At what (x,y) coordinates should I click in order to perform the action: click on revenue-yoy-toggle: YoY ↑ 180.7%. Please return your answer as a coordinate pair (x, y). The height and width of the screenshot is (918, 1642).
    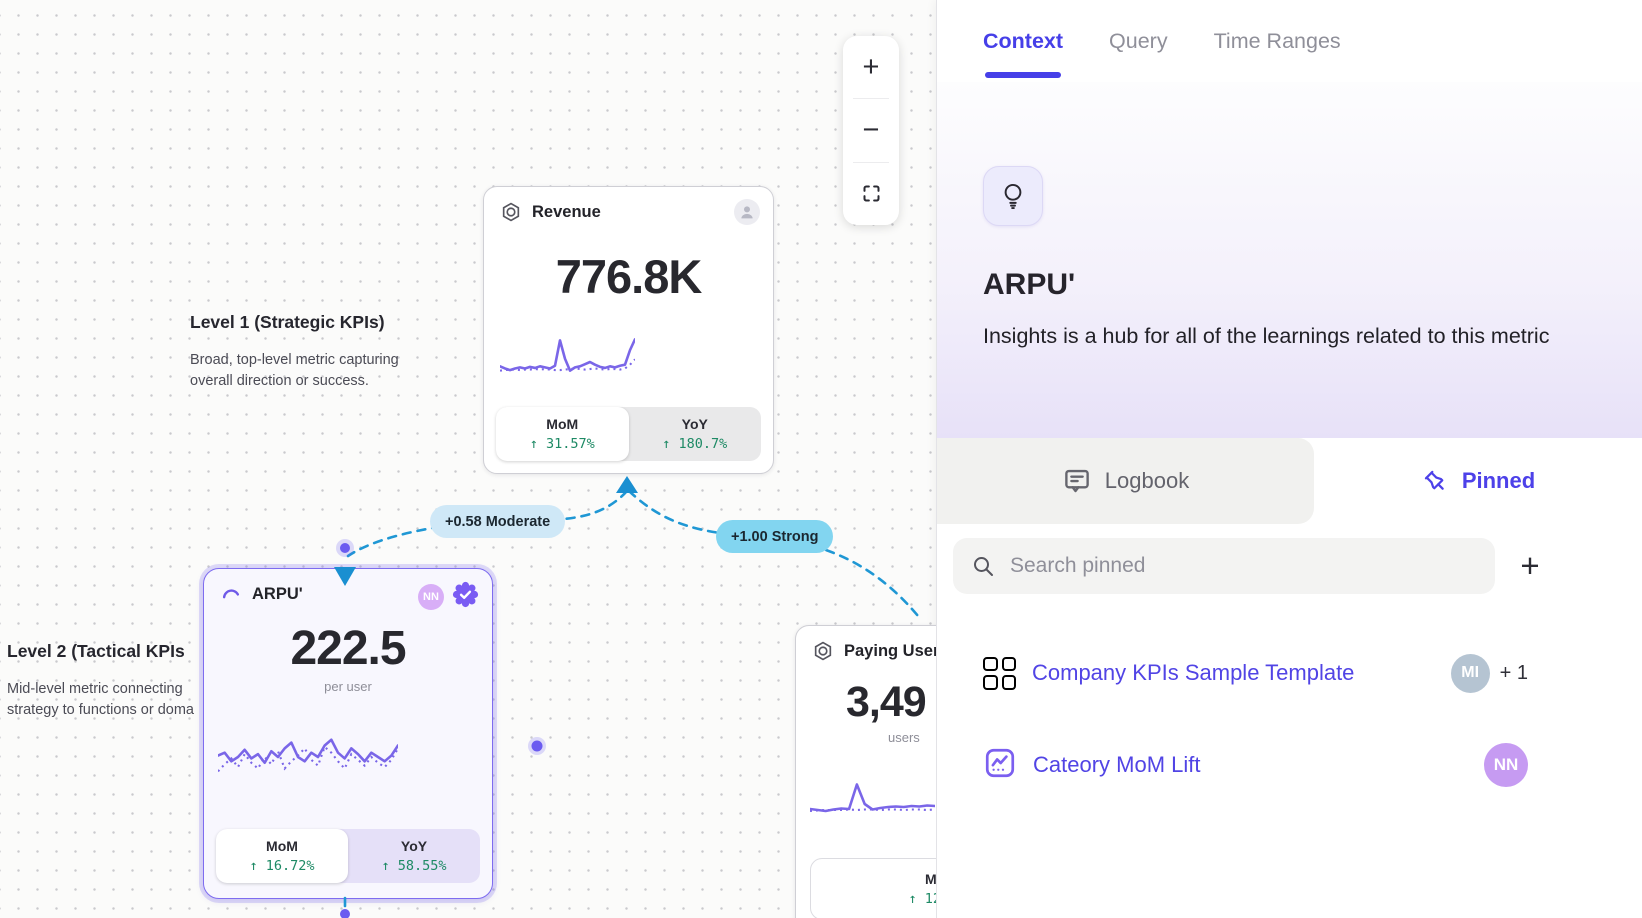
    Looking at the image, I should click on (695, 434).